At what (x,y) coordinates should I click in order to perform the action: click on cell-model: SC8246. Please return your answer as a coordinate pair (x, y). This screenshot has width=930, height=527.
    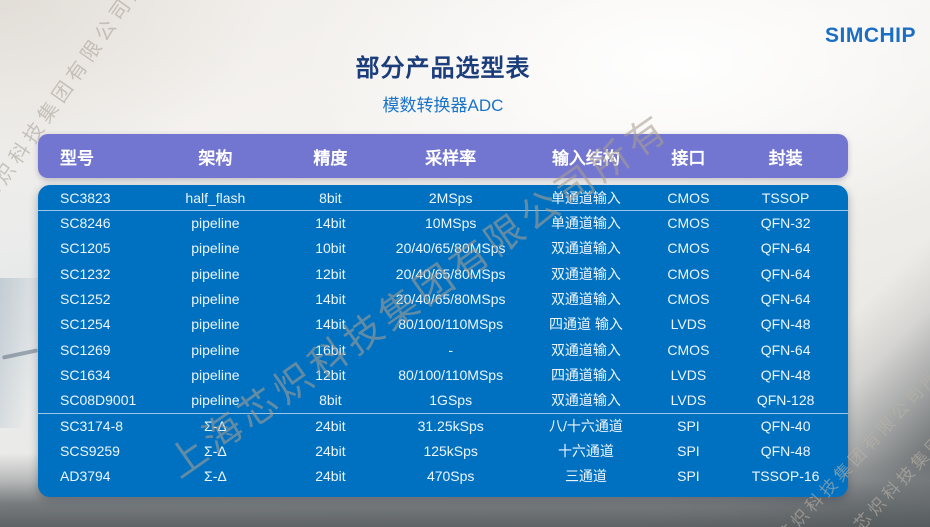
    Looking at the image, I should click on (85, 222).